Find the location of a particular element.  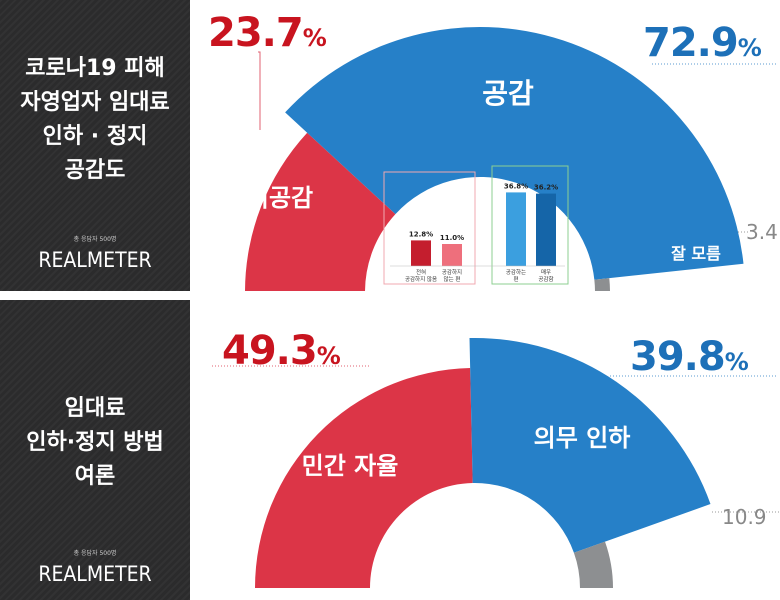

value-label: 10.9 is located at coordinates (744, 517).